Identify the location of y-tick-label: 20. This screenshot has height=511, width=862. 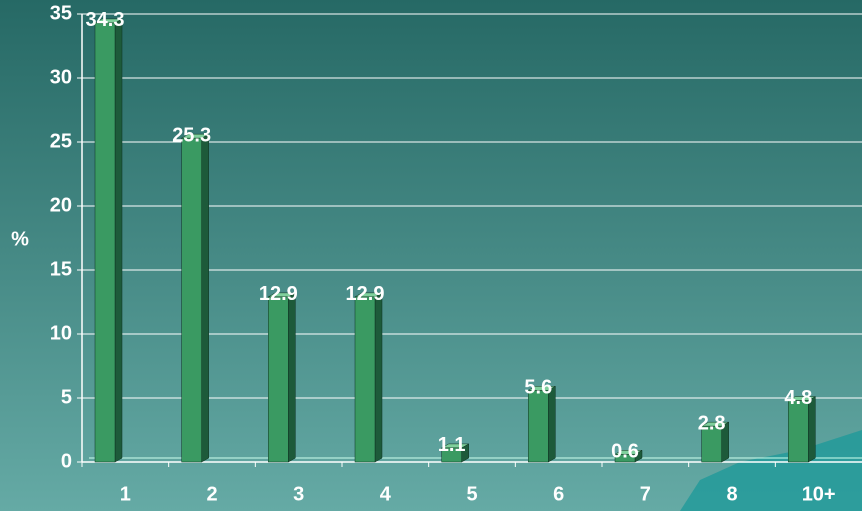
(61, 205).